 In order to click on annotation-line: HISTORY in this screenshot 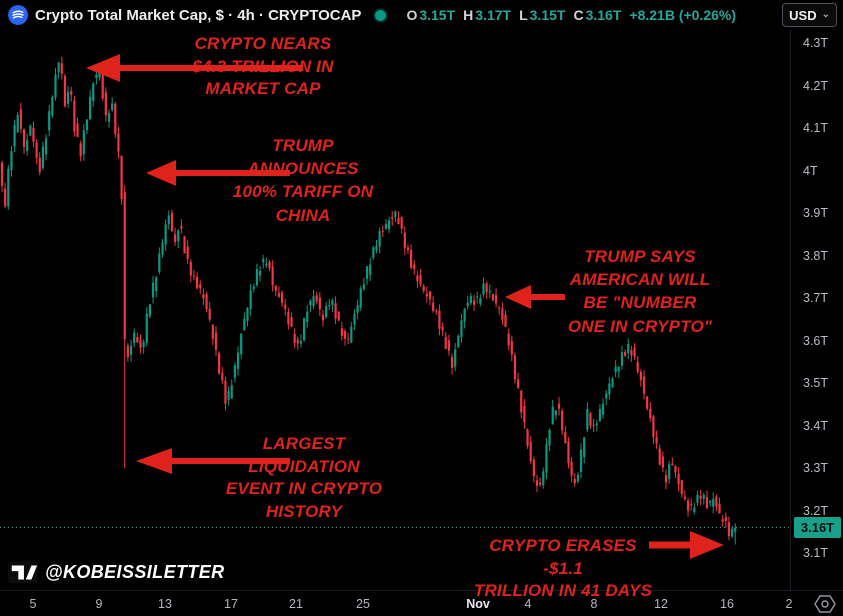, I will do `click(304, 511)`.